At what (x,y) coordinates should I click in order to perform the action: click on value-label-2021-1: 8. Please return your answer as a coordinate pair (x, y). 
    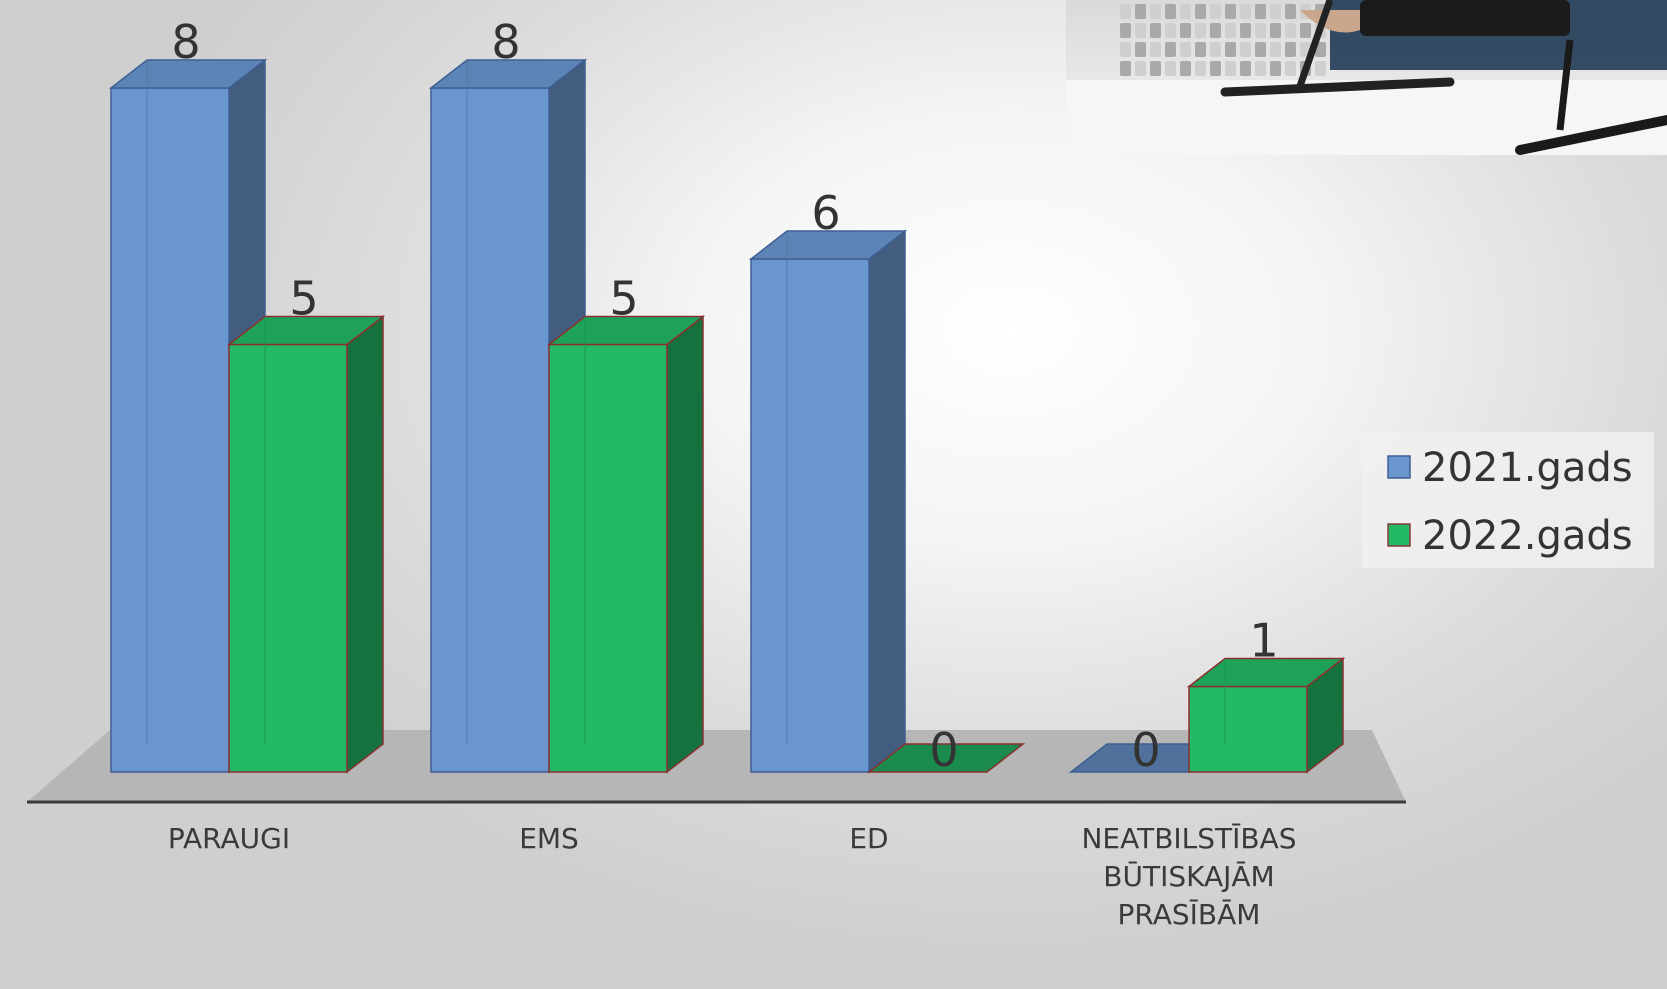
    Looking at the image, I should click on (505, 42).